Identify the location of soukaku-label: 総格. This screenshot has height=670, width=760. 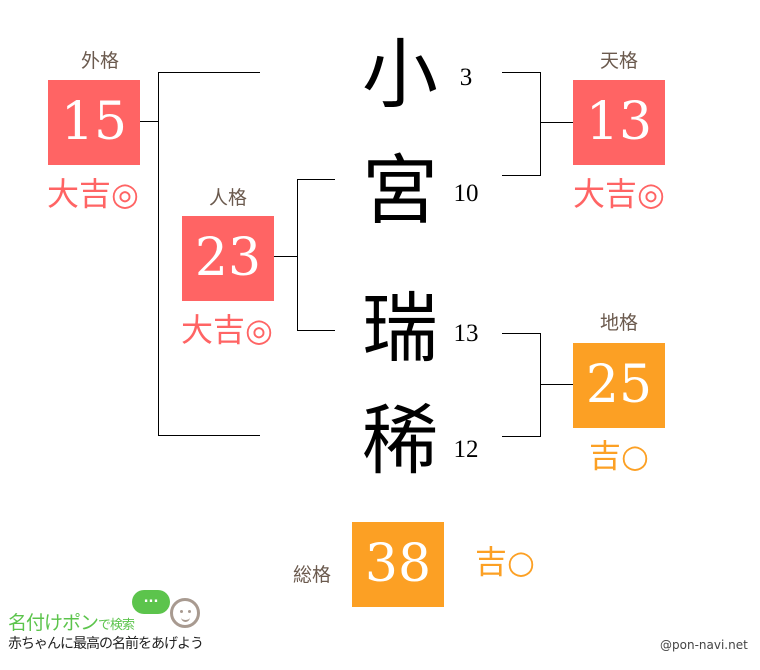
(311, 575).